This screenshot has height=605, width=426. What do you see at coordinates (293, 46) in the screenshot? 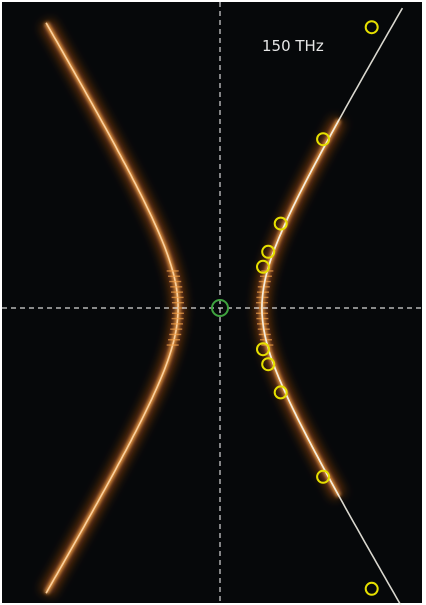
I see `frequency-label: 150 THz` at bounding box center [293, 46].